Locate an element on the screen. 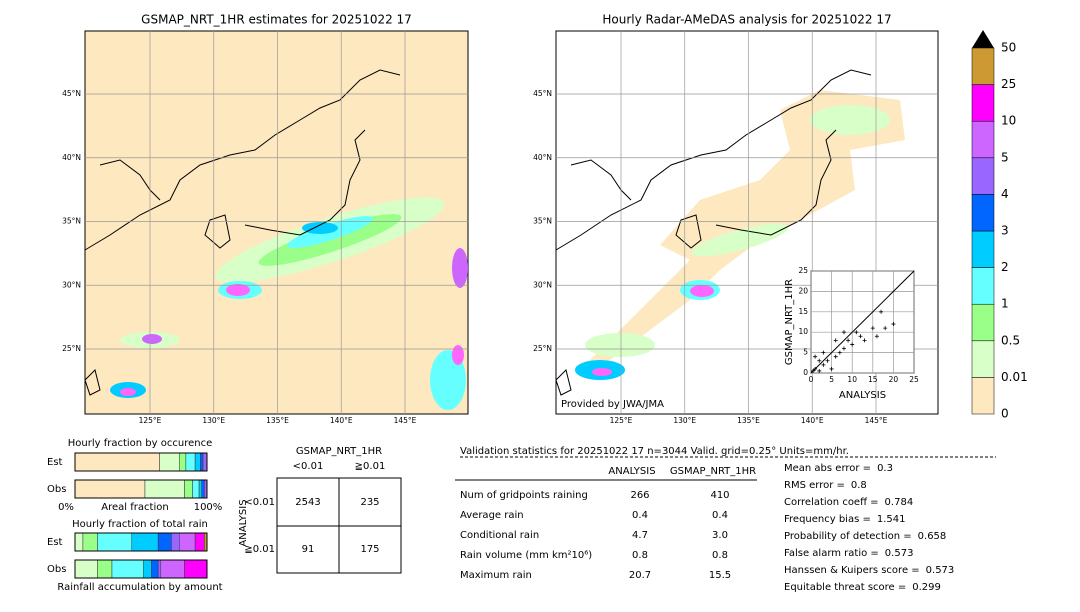  y-tick-label: 15 is located at coordinates (803, 311).